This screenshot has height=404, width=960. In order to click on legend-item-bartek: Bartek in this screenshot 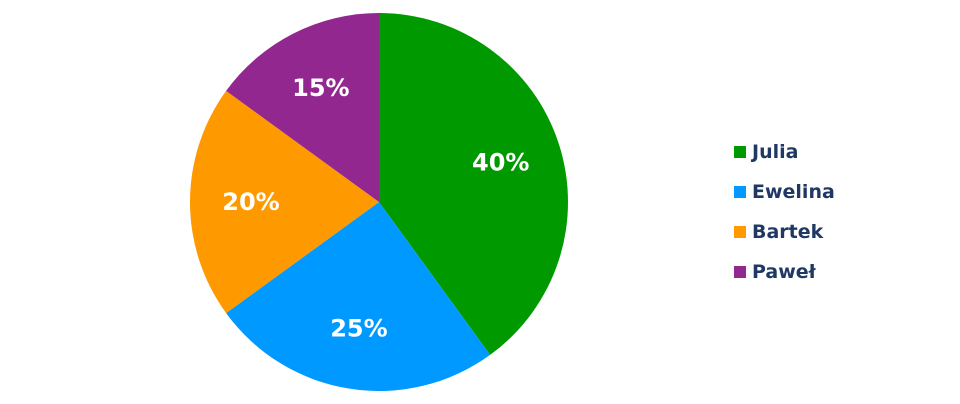, I will do `click(784, 232)`.